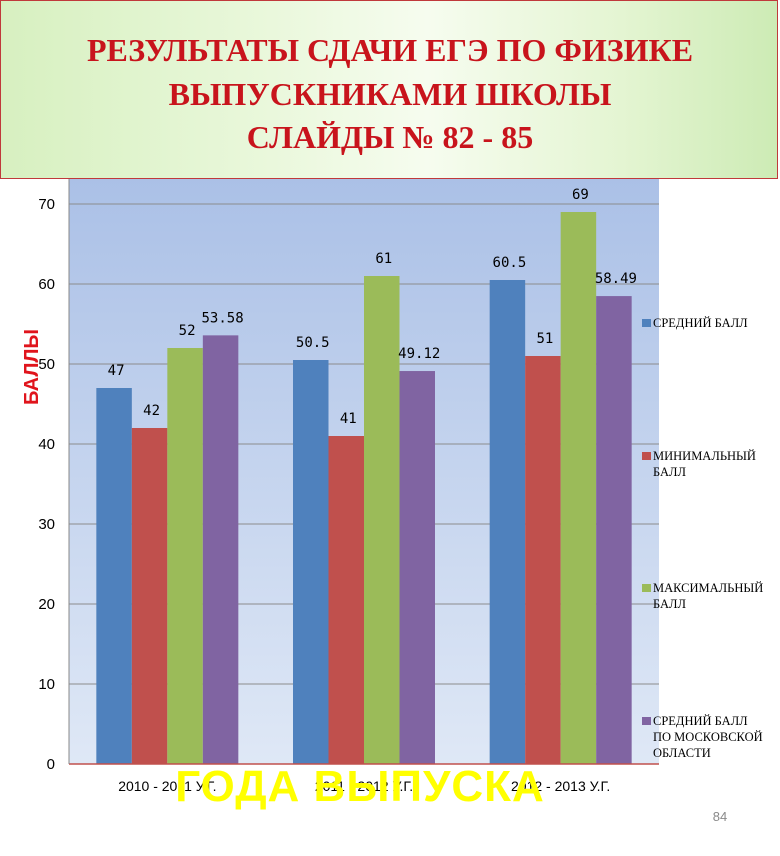 Image resolution: width=780 pixels, height=856 pixels. Describe the element at coordinates (364, 786) in the screenshot. I see `x-tick-label: 2011 - 2012 У.Г.` at that location.